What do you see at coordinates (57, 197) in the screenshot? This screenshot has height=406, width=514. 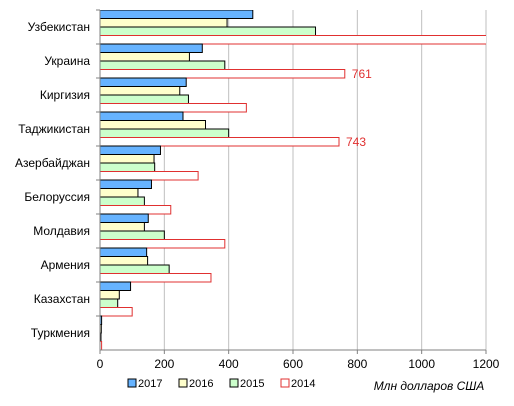 I see `category-label: Белоруссия` at bounding box center [57, 197].